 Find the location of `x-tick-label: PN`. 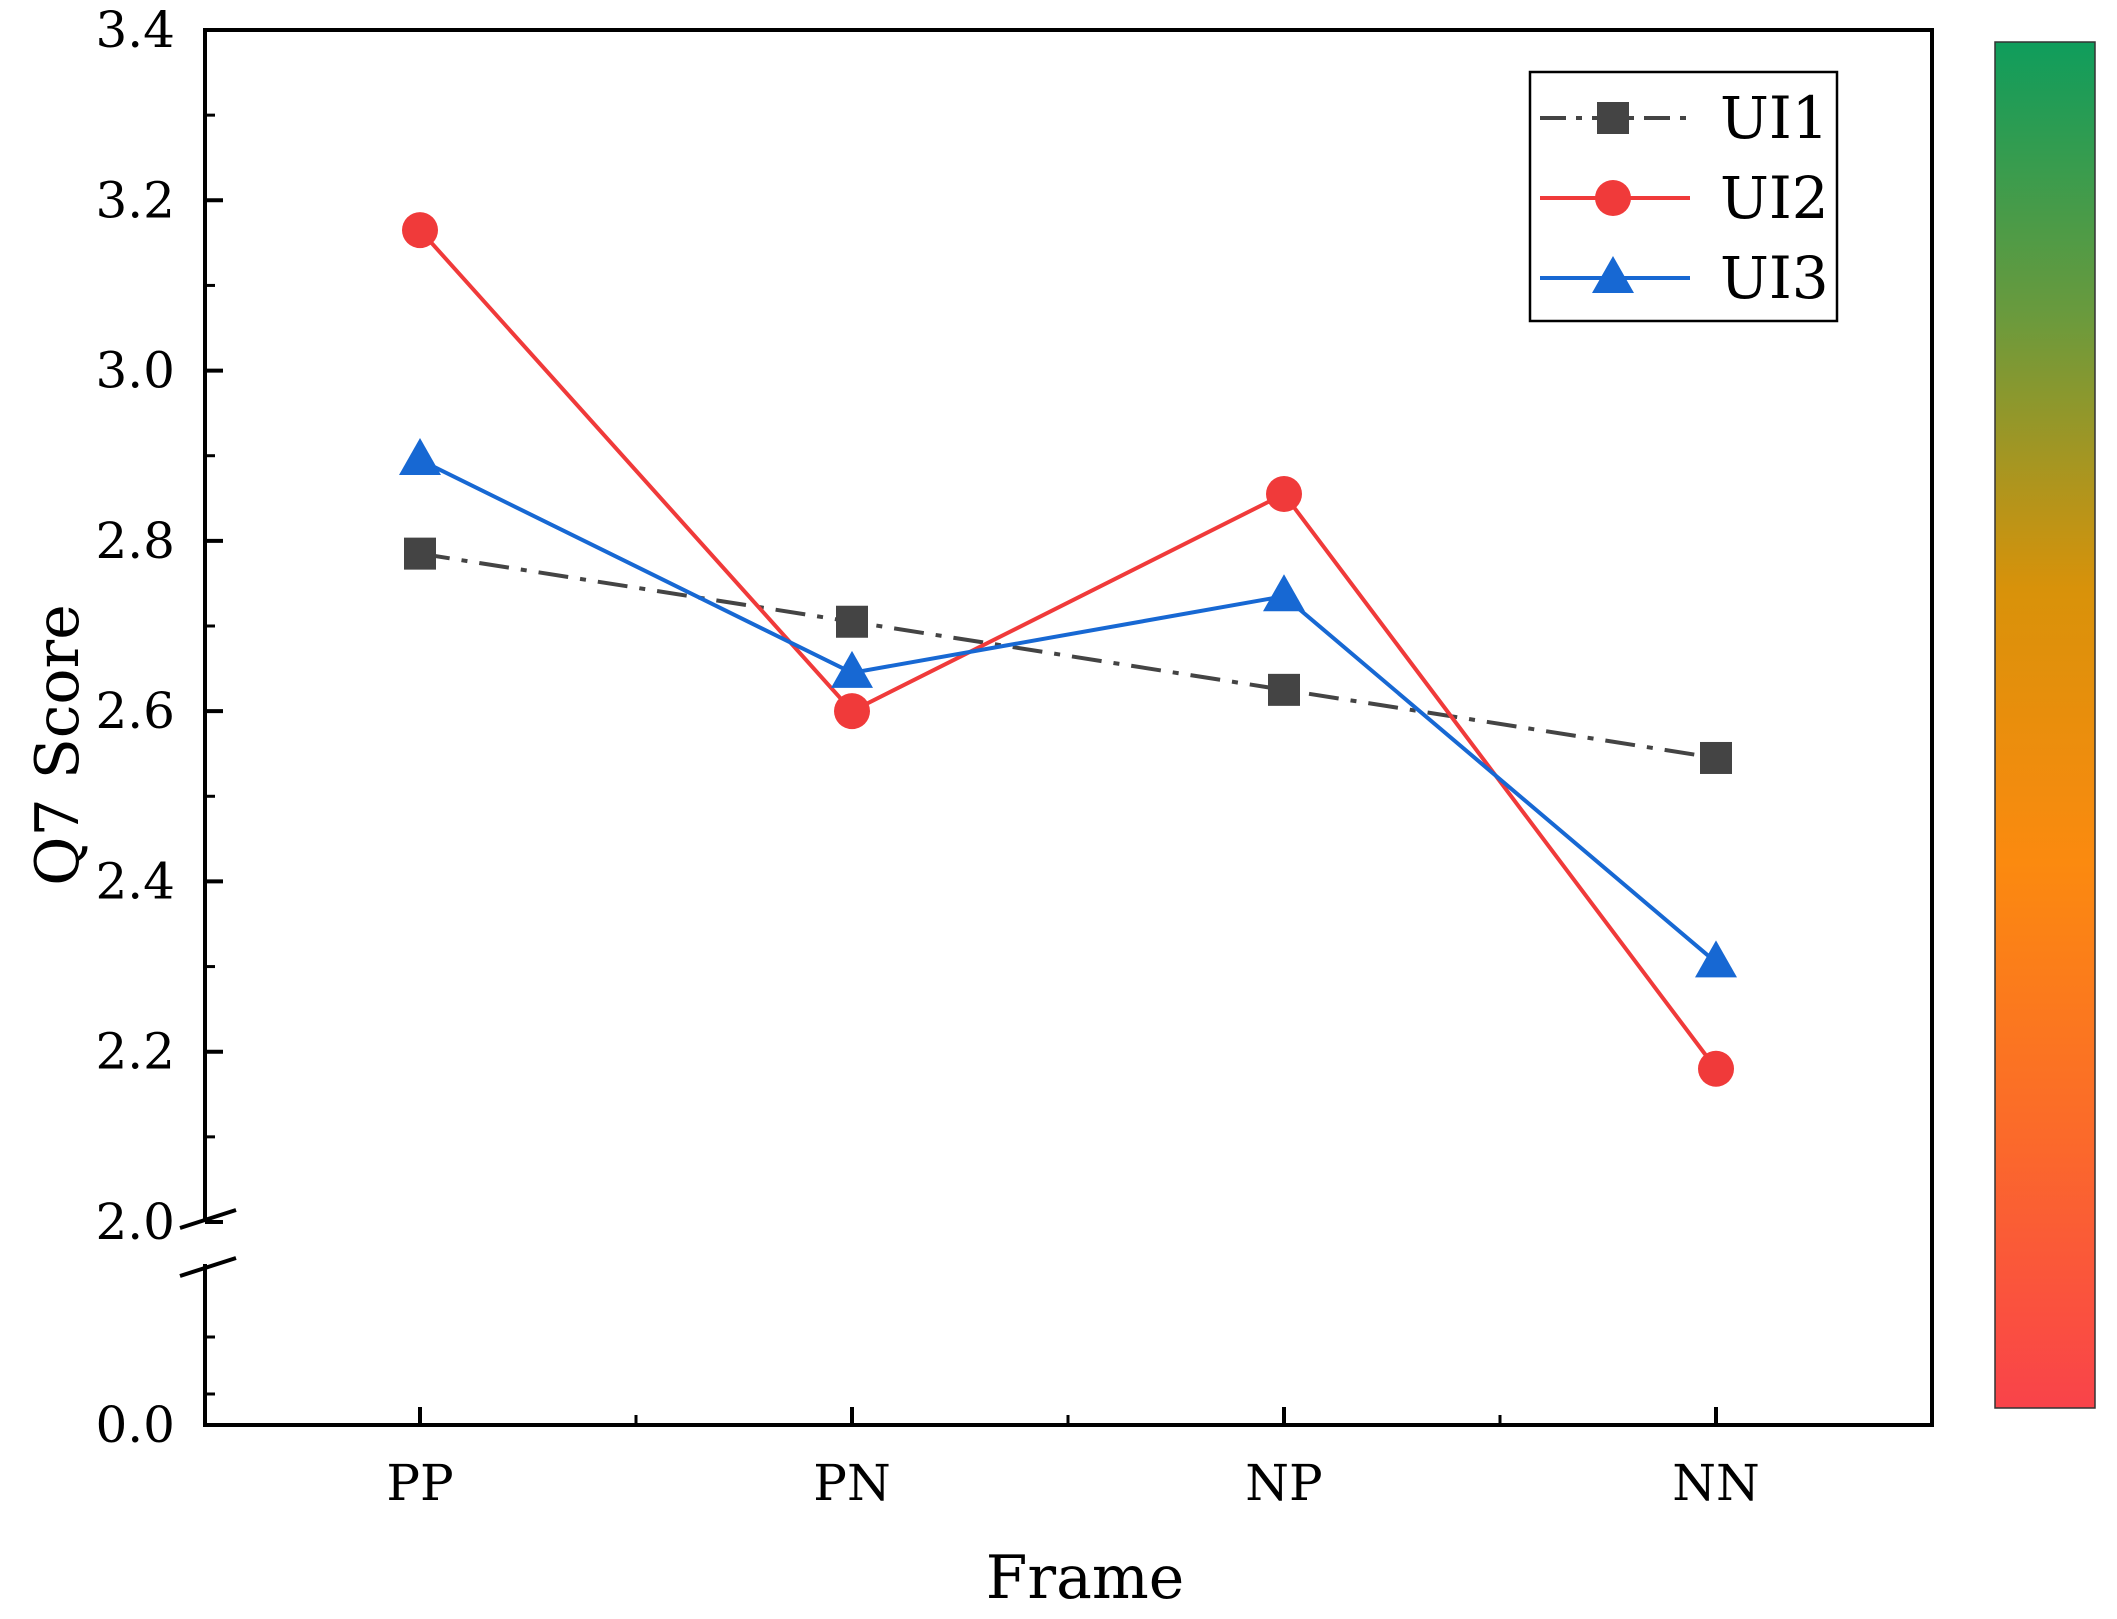

x-tick-label: PN is located at coordinates (851, 1483).